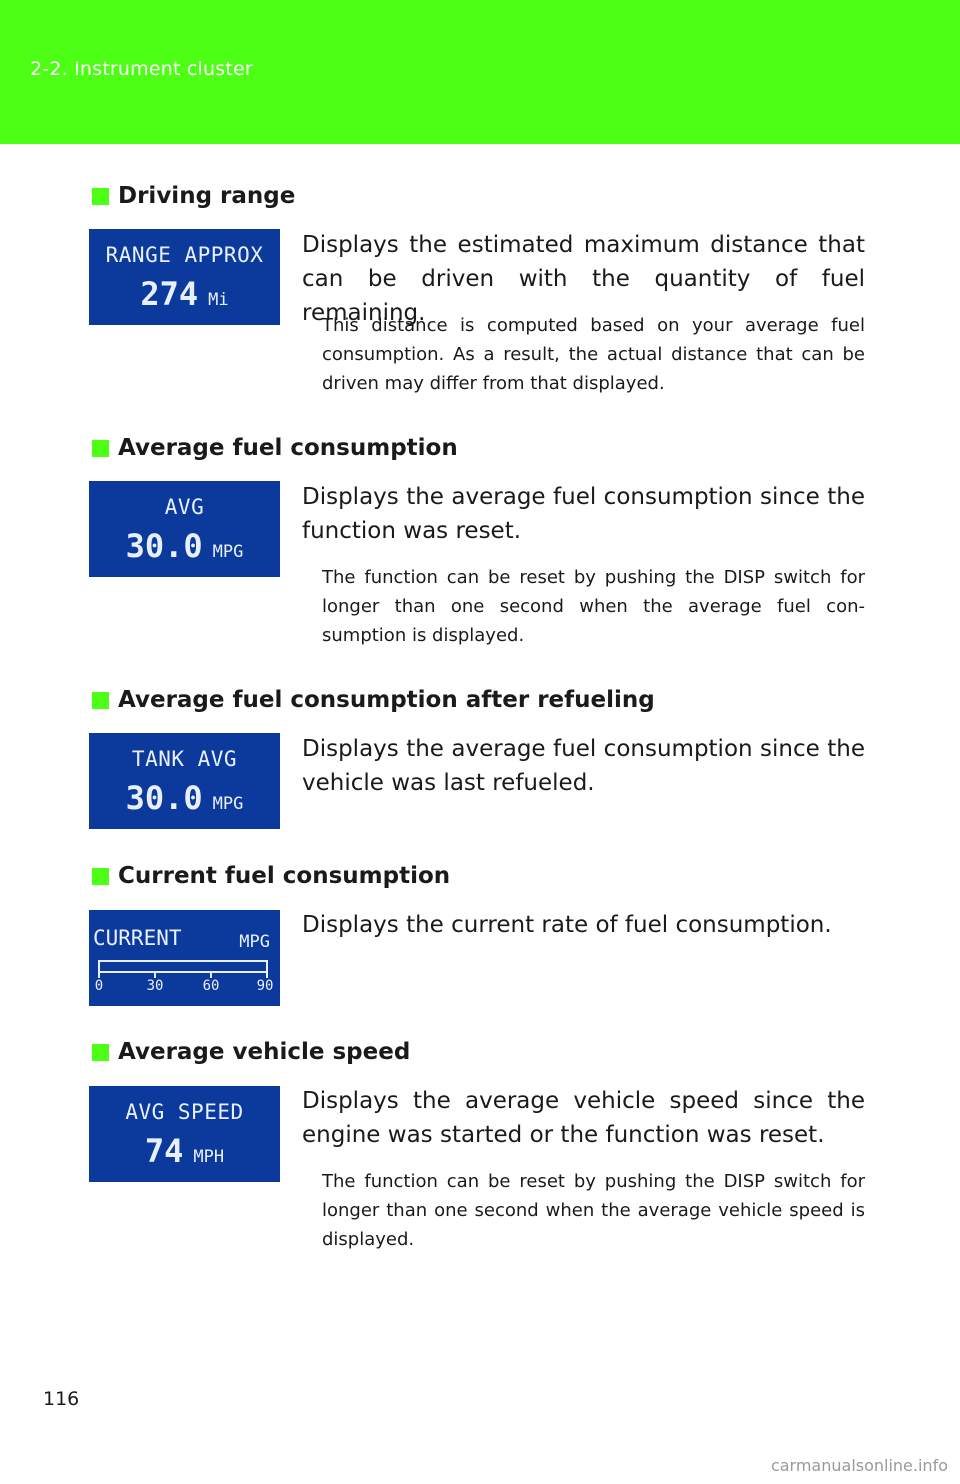 The image size is (960, 1484). Describe the element at coordinates (99, 986) in the screenshot. I see `scale-label: 0` at that location.